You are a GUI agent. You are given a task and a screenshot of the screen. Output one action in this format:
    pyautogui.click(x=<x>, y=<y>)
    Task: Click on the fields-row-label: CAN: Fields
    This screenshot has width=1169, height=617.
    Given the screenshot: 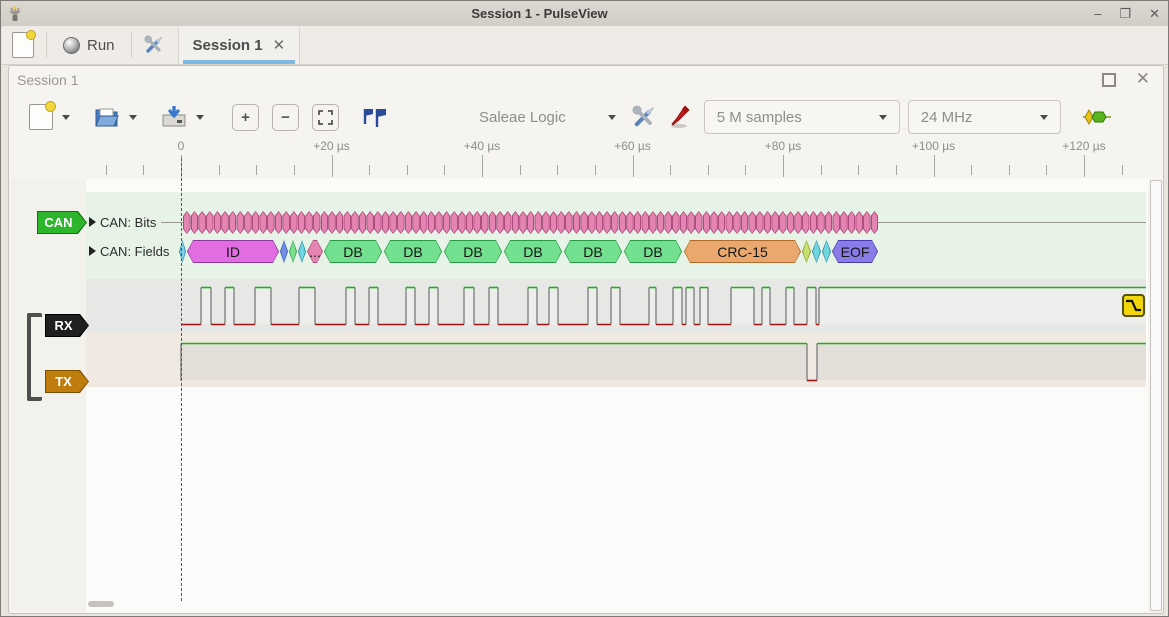 What is the action you would take?
    pyautogui.click(x=135, y=251)
    